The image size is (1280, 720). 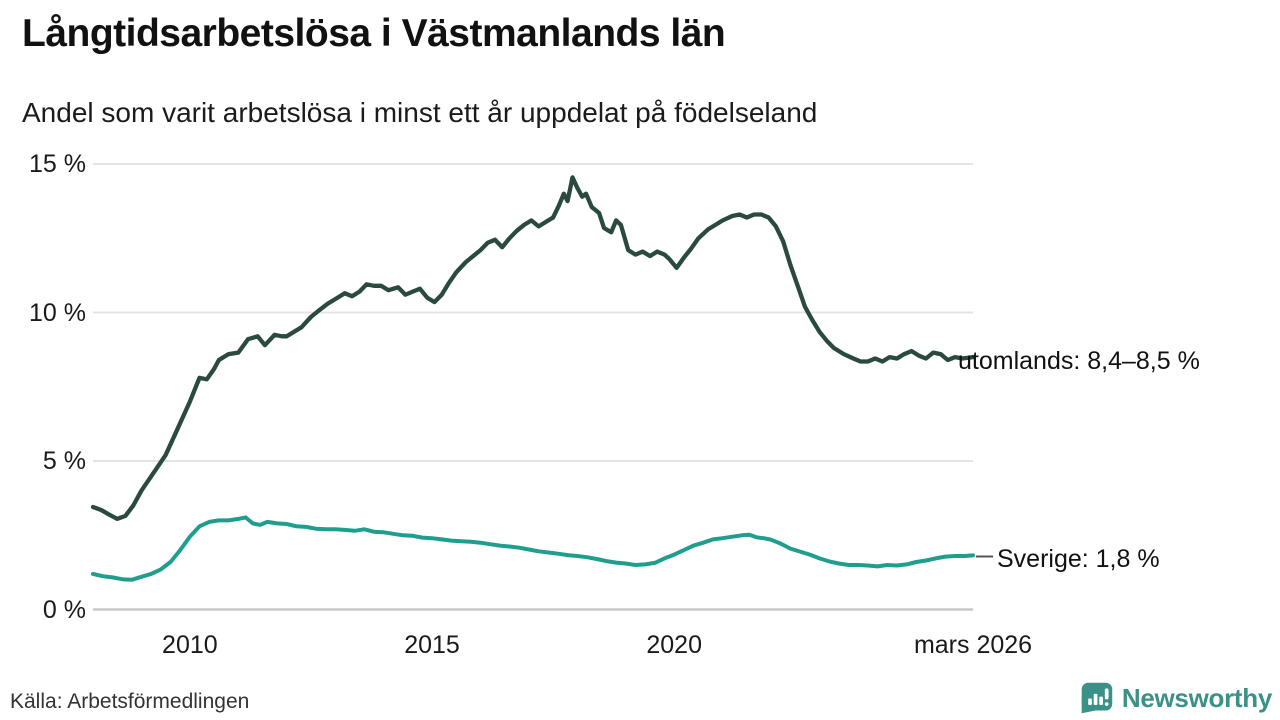 I want to click on newsworthy-logo-icon, so click(x=1097, y=698).